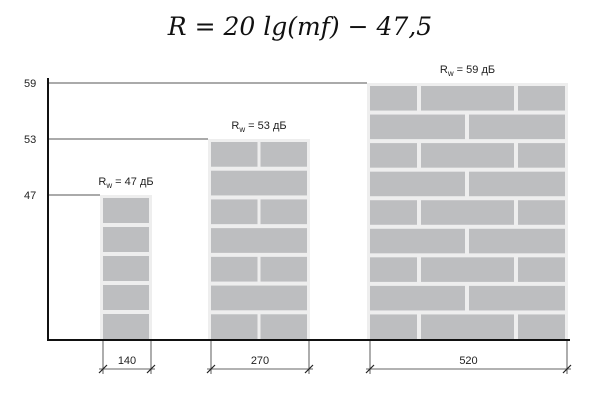  What do you see at coordinates (258, 127) in the screenshot?
I see `value-label: Rw = 53 дБ` at bounding box center [258, 127].